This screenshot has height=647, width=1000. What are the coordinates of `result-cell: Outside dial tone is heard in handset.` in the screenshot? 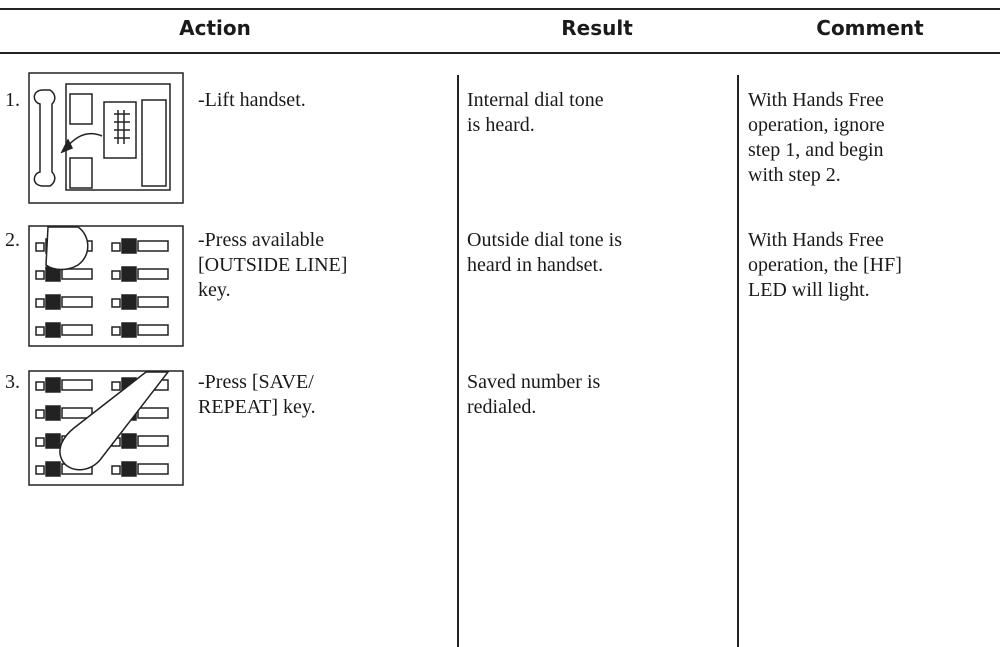 It's located at (544, 253).